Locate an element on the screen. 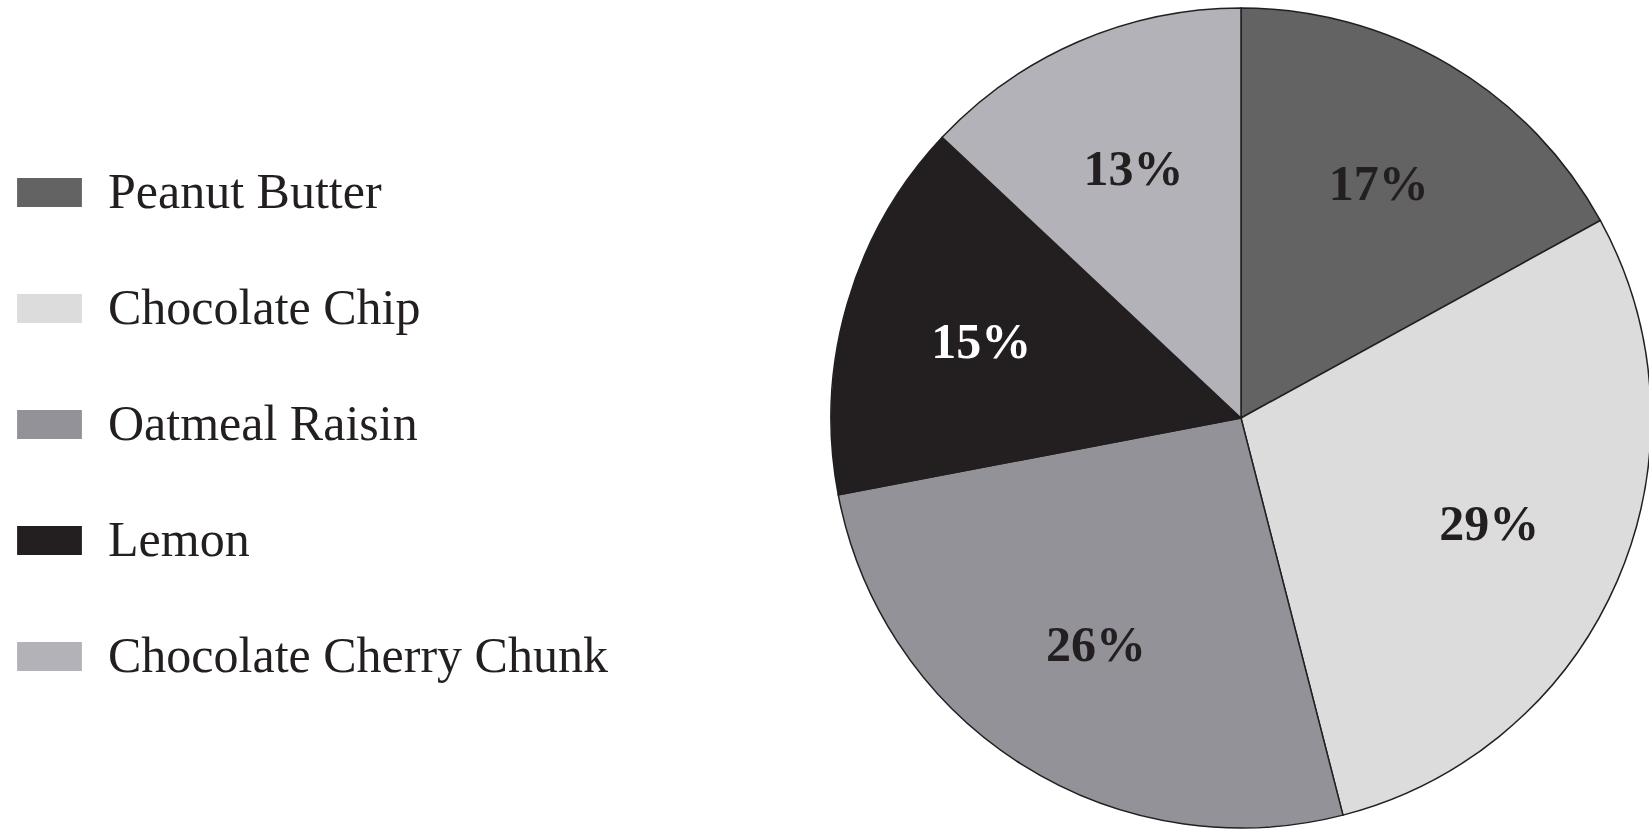  data-label: 26% is located at coordinates (1096, 644).